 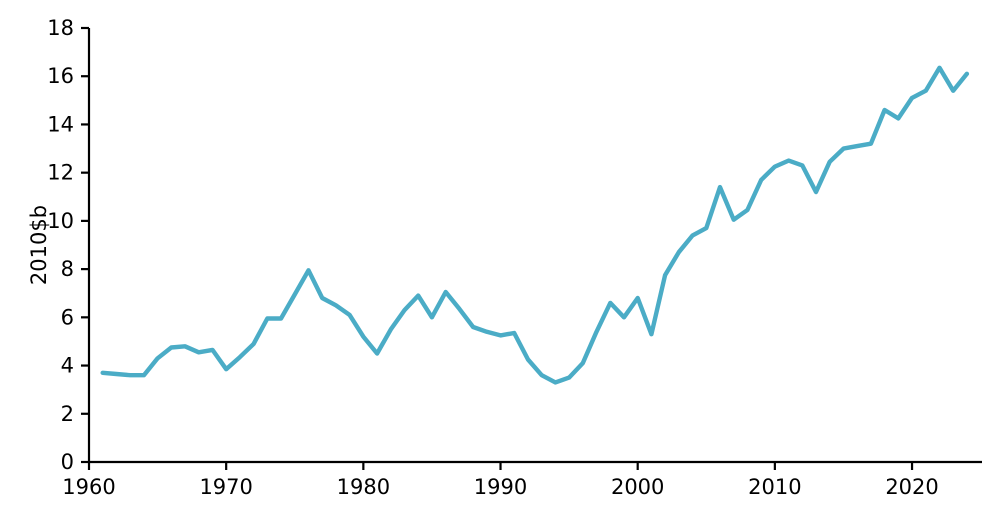 I want to click on y-tick-label: 12, so click(x=60, y=173).